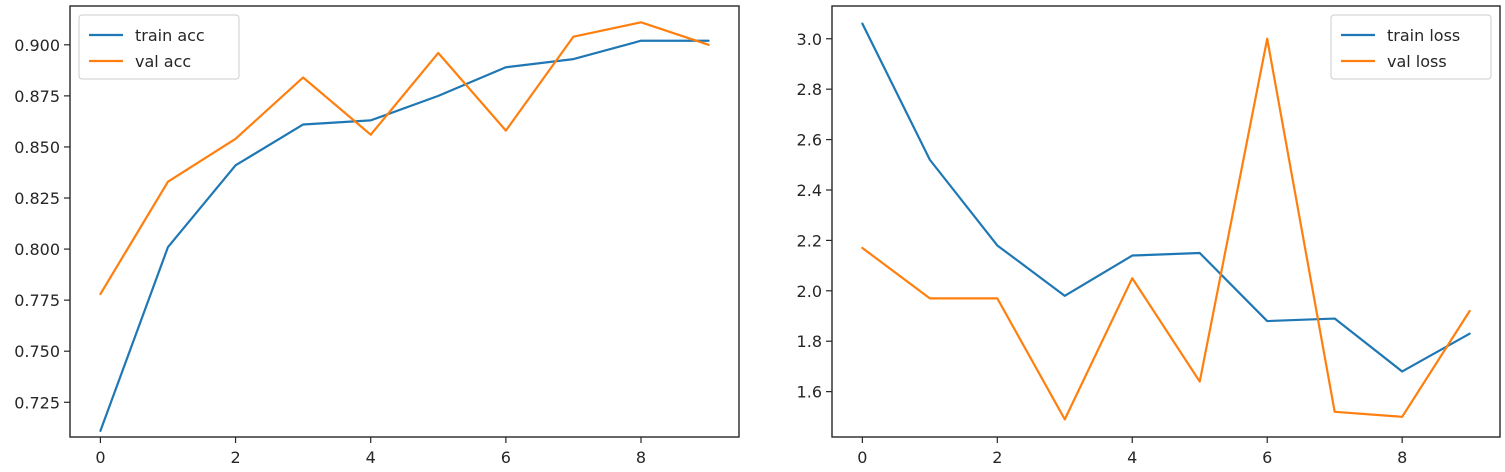 The height and width of the screenshot is (472, 1505). I want to click on loss-legend-box, so click(1411, 47).